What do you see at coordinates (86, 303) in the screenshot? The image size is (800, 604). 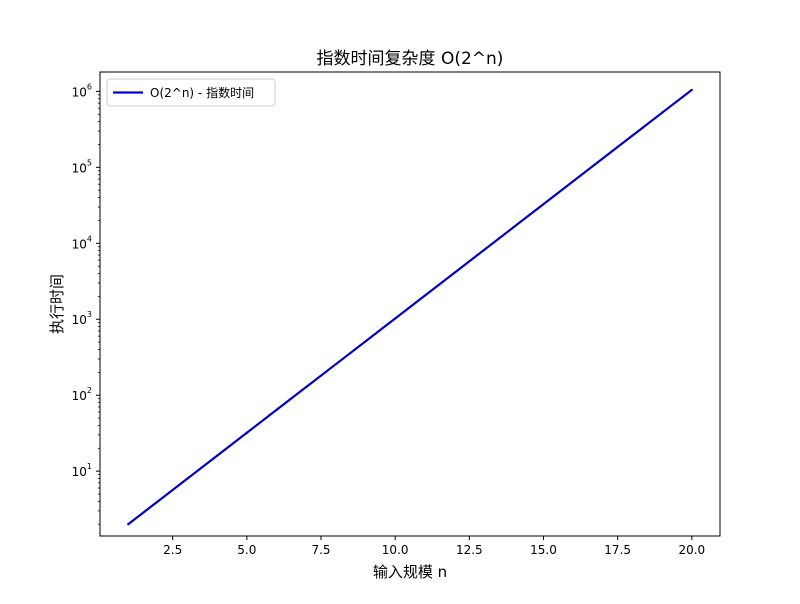 I see `y-axis-ticks: 10¹ 10² 10³ 10⁴ 10⁵ 10⁶` at bounding box center [86, 303].